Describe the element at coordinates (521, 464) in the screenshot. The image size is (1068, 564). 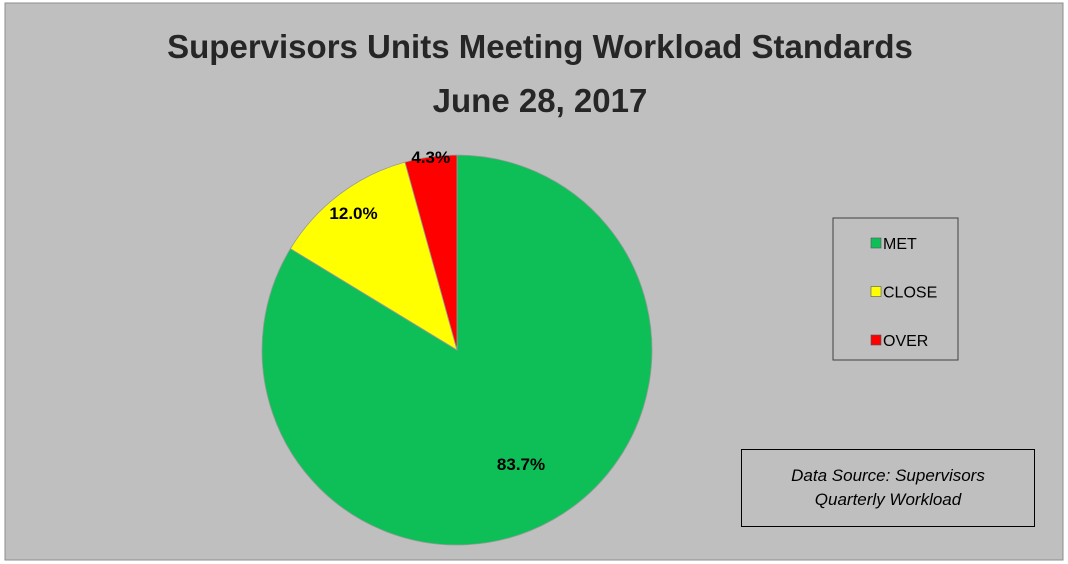
I see `data-label: 83.7%` at that location.